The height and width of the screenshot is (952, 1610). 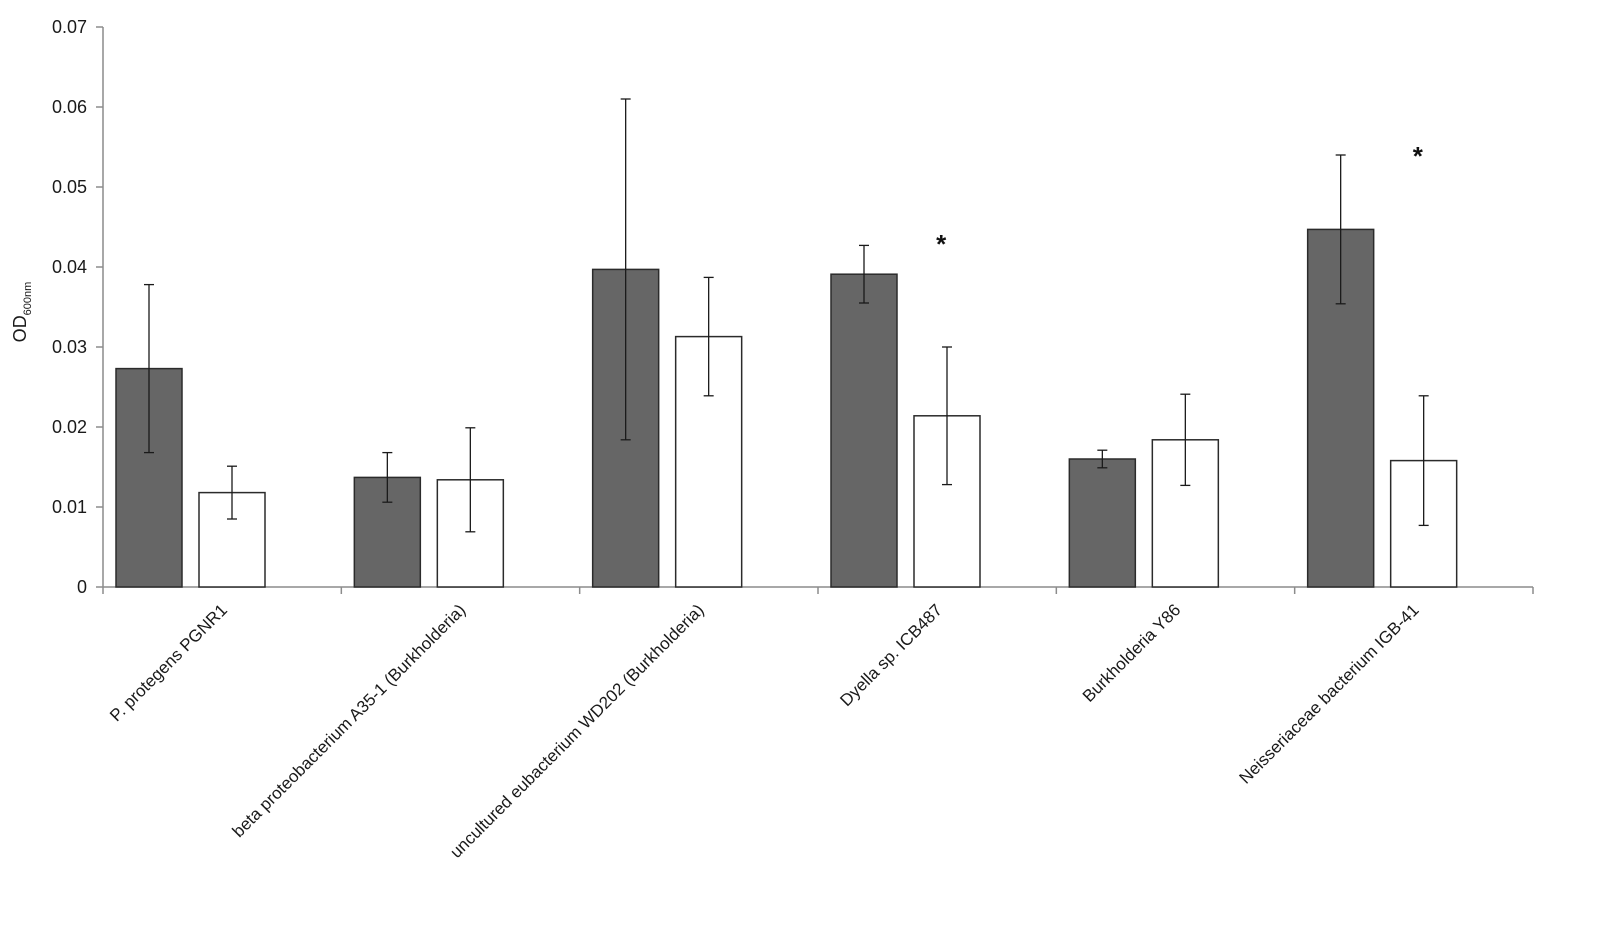 I want to click on y-axis-label: OD600nm, so click(x=22, y=312).